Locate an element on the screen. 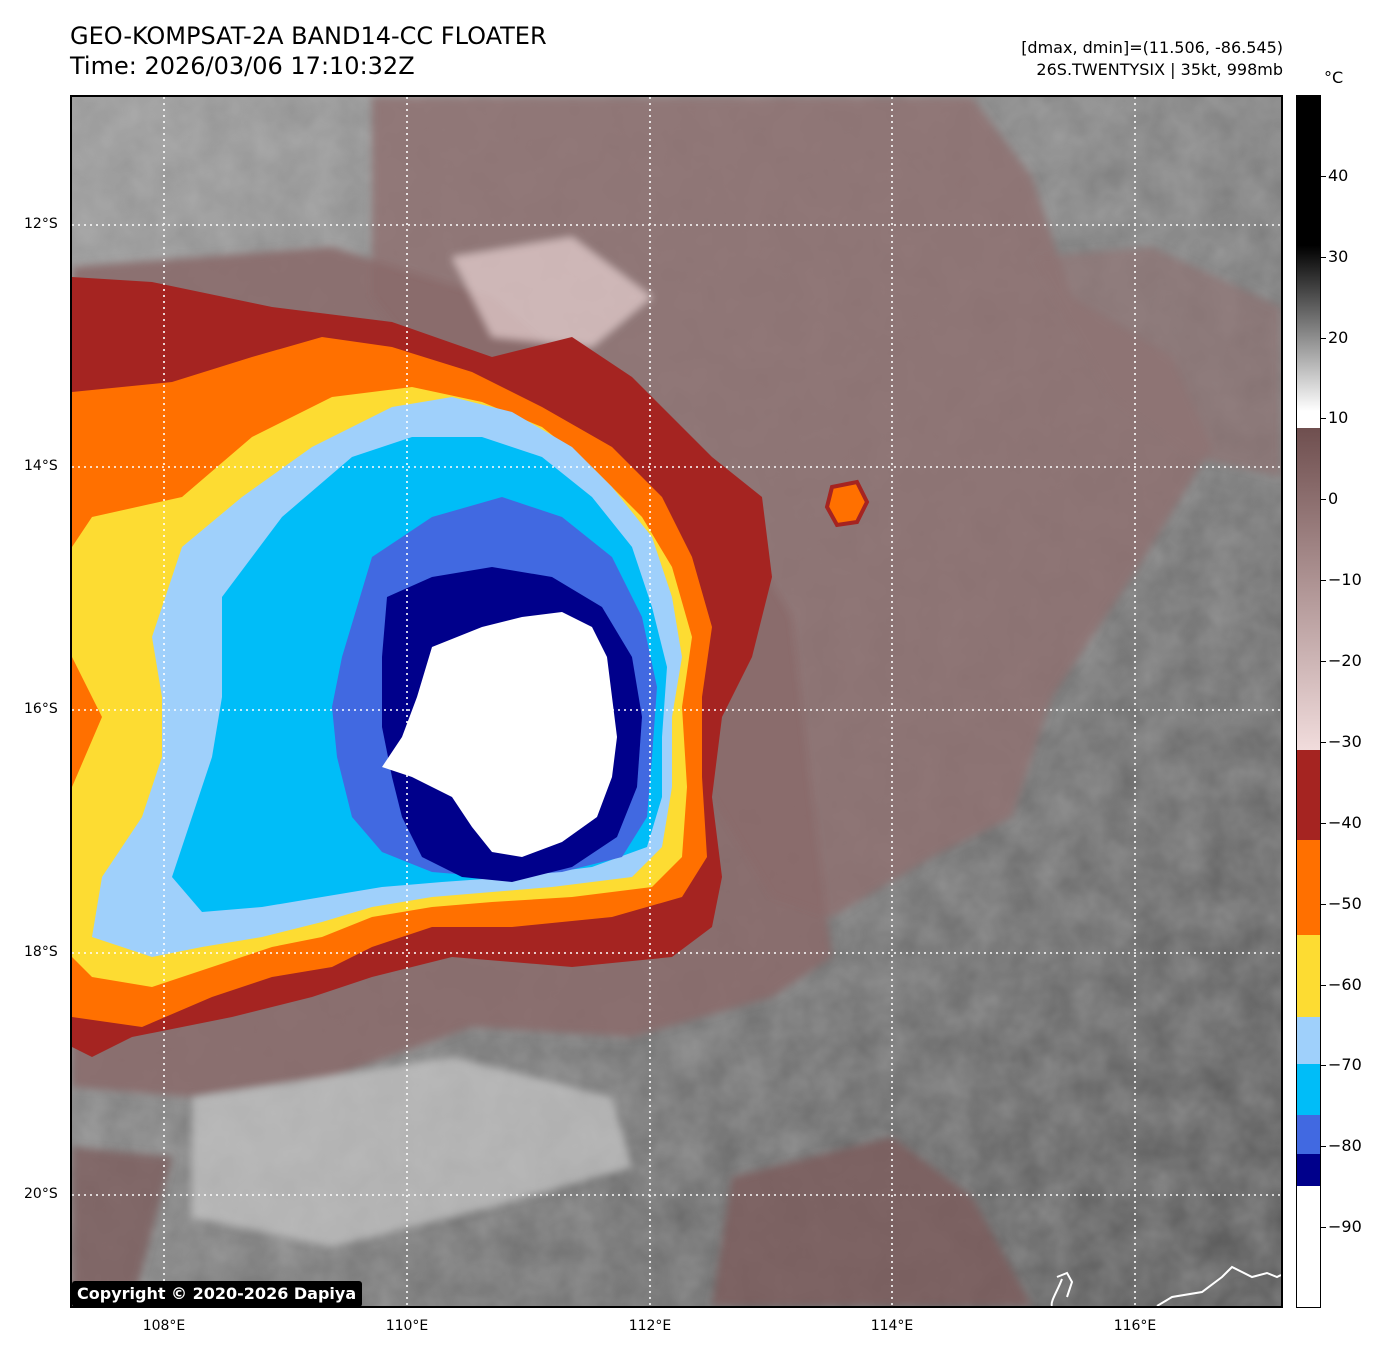 This screenshot has height=1359, width=1388. lat-label-14s: 14°S is located at coordinates (41, 466).